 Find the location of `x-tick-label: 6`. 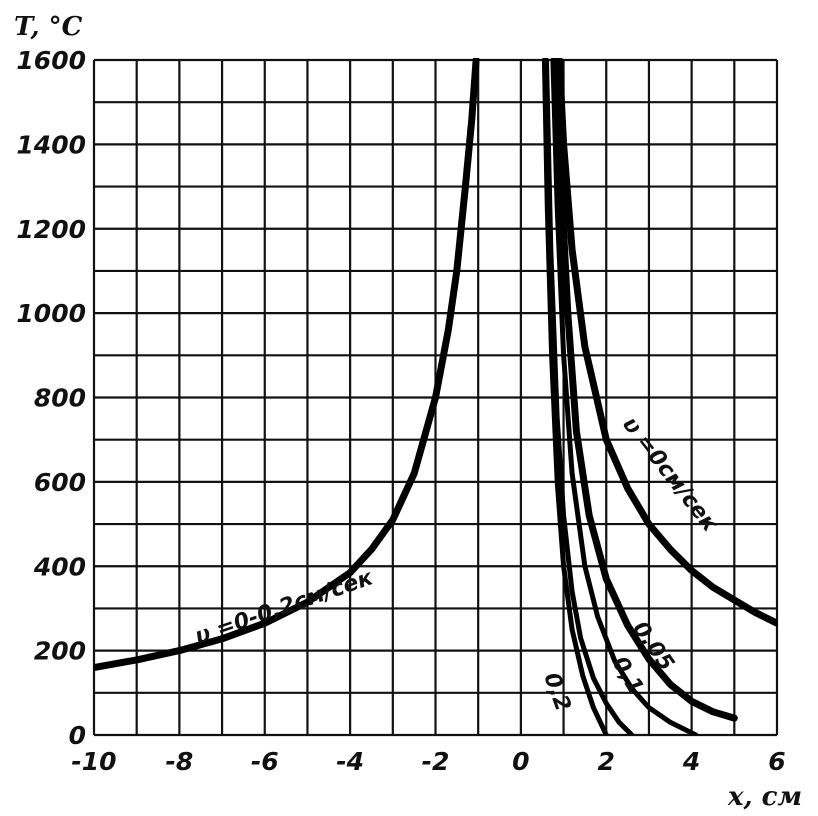

x-tick-label: 6 is located at coordinates (776, 761).